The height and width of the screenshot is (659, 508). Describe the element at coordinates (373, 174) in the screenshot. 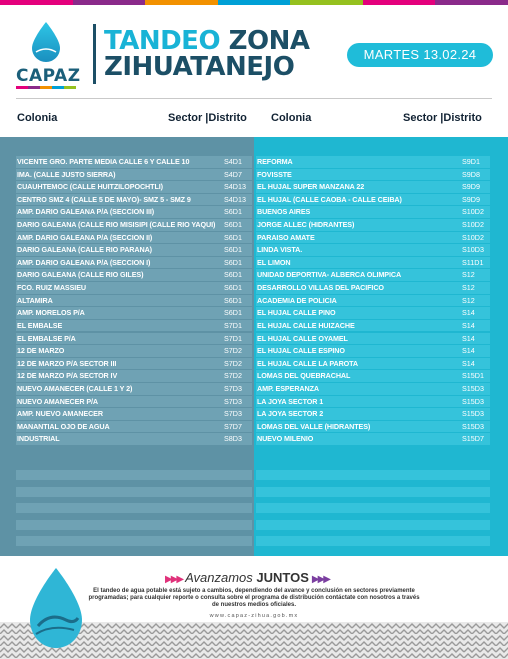

I see `table-row: FOVISSTE S9D8` at that location.